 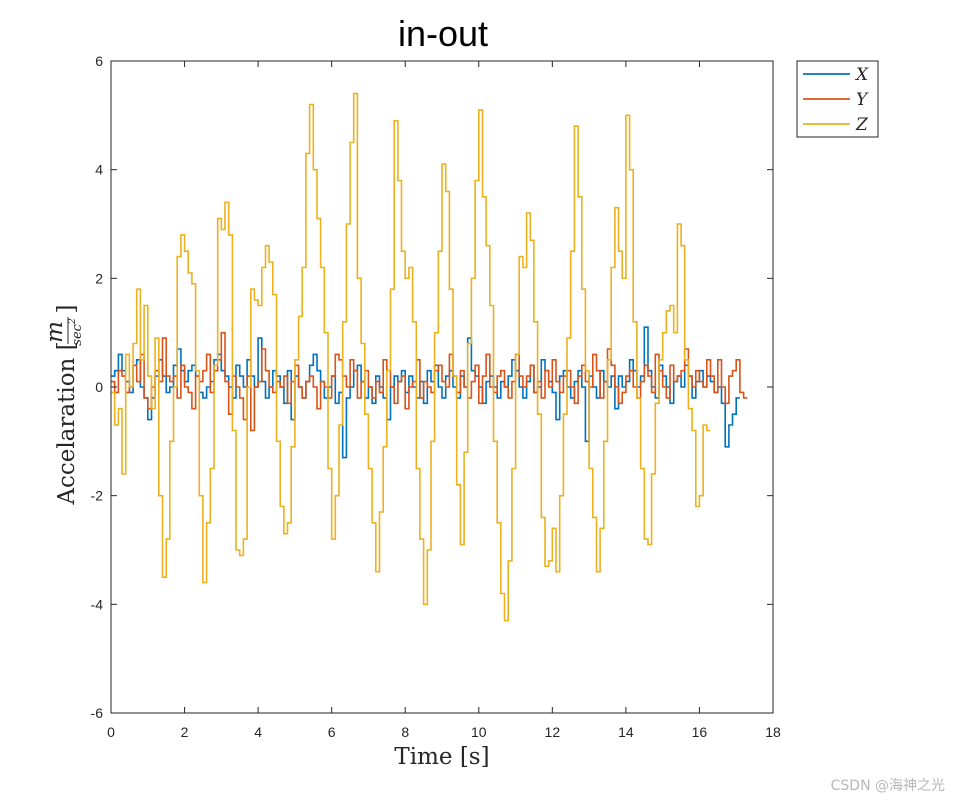 I want to click on y-tick-label: -4, so click(x=97, y=604).